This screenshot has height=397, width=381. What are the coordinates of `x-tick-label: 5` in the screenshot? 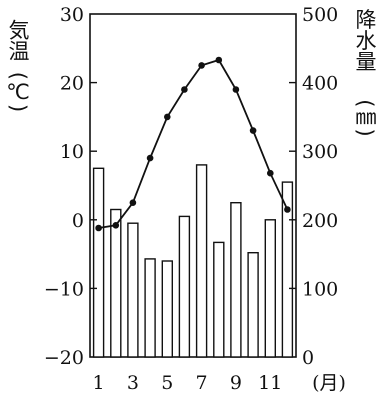 It's located at (167, 383).